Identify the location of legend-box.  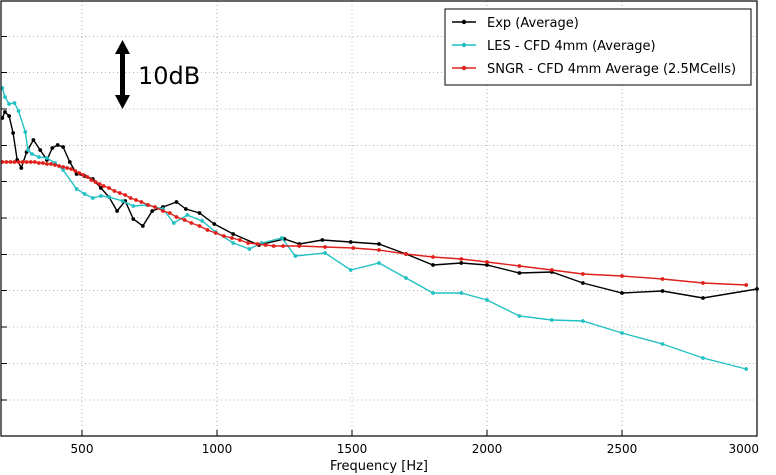
(598, 47).